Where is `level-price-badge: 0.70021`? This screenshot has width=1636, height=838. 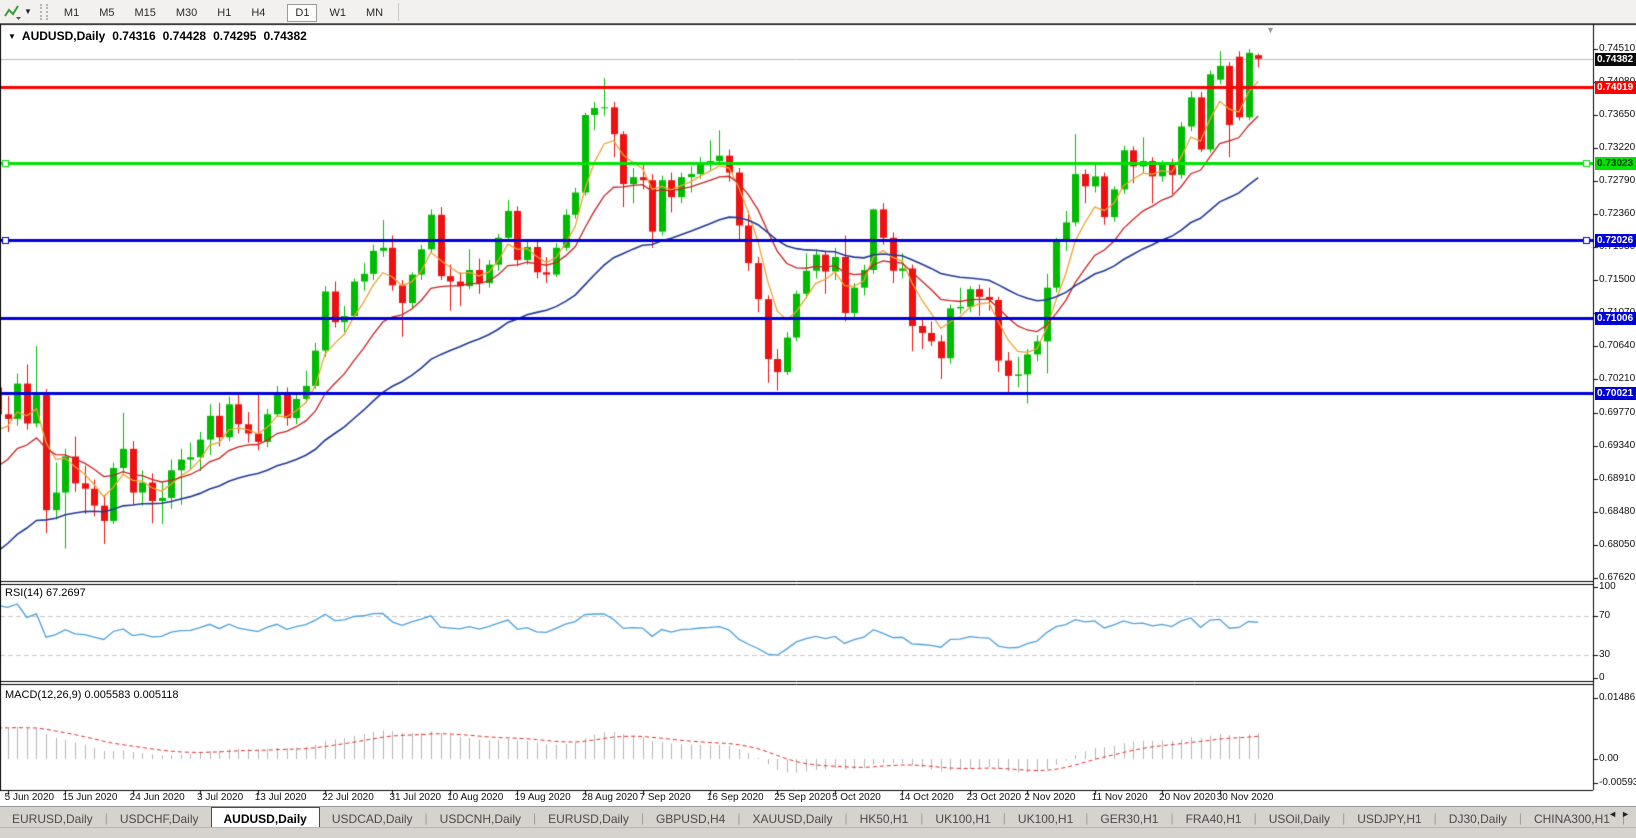
level-price-badge: 0.70021 is located at coordinates (1615, 394).